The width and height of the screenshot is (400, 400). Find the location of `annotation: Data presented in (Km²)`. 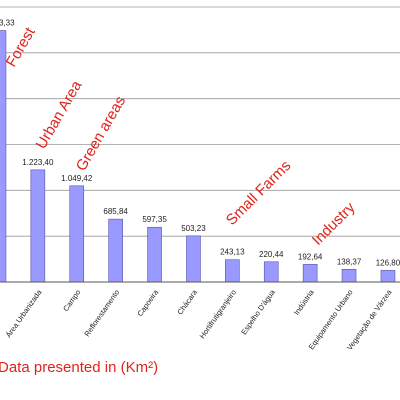

annotation: Data presented in (Km²) is located at coordinates (79, 367).